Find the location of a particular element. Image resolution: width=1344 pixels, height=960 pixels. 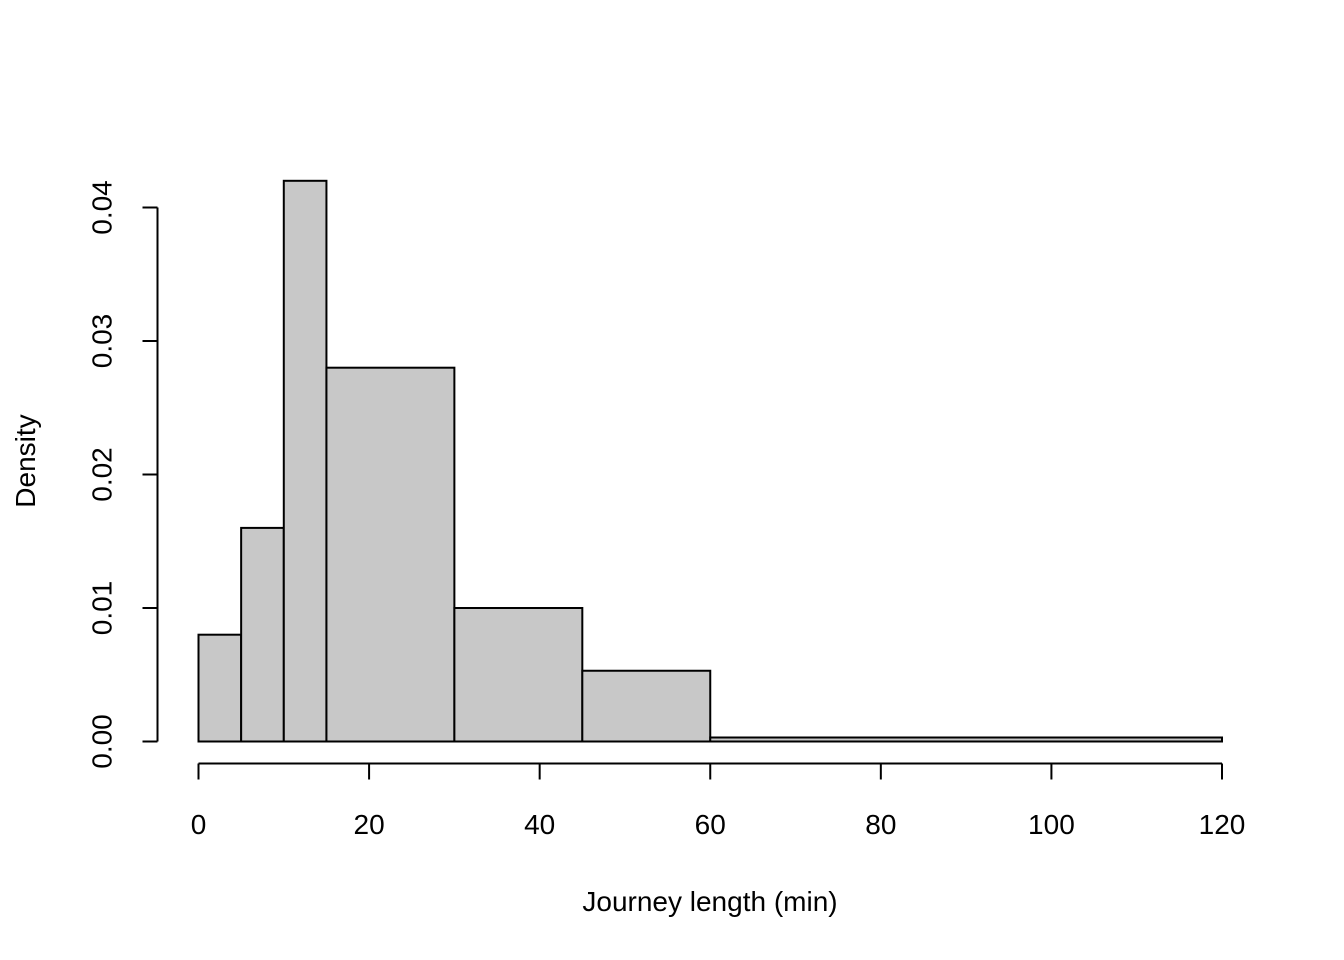

x-tick-label: 40 is located at coordinates (539, 824).